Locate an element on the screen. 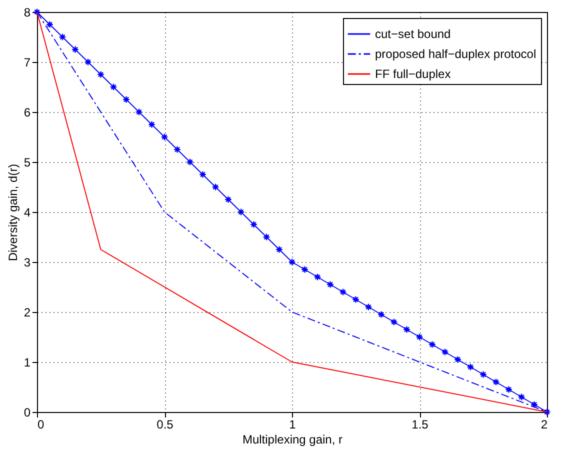 The height and width of the screenshot is (451, 578). y-tick-label: 3 is located at coordinates (27, 263).